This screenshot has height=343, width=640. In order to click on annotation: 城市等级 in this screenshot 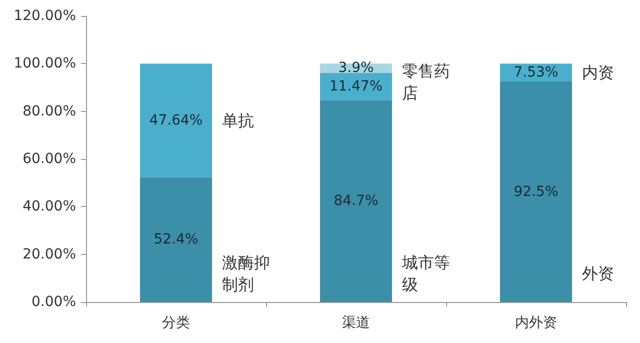, I will do `click(425, 273)`.